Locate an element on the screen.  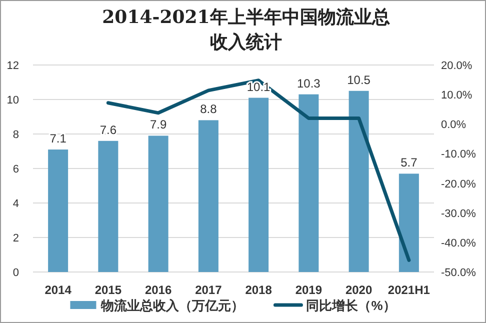
y2-tick-label: -50.0% is located at coordinates (458, 273).